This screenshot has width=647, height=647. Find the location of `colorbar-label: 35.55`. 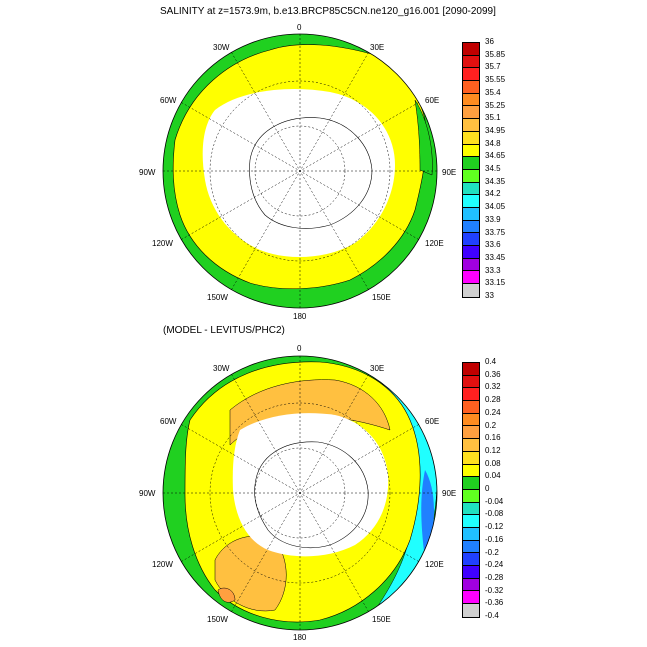

colorbar-label: 35.55 is located at coordinates (495, 80).